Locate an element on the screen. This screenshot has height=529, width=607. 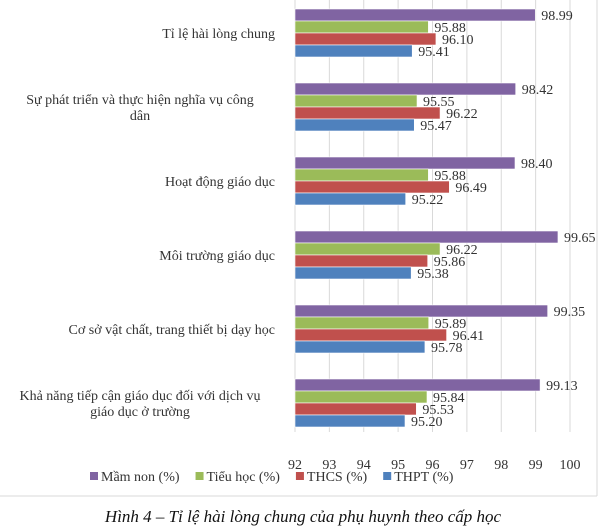
data-label: 95.89 is located at coordinates (451, 324).